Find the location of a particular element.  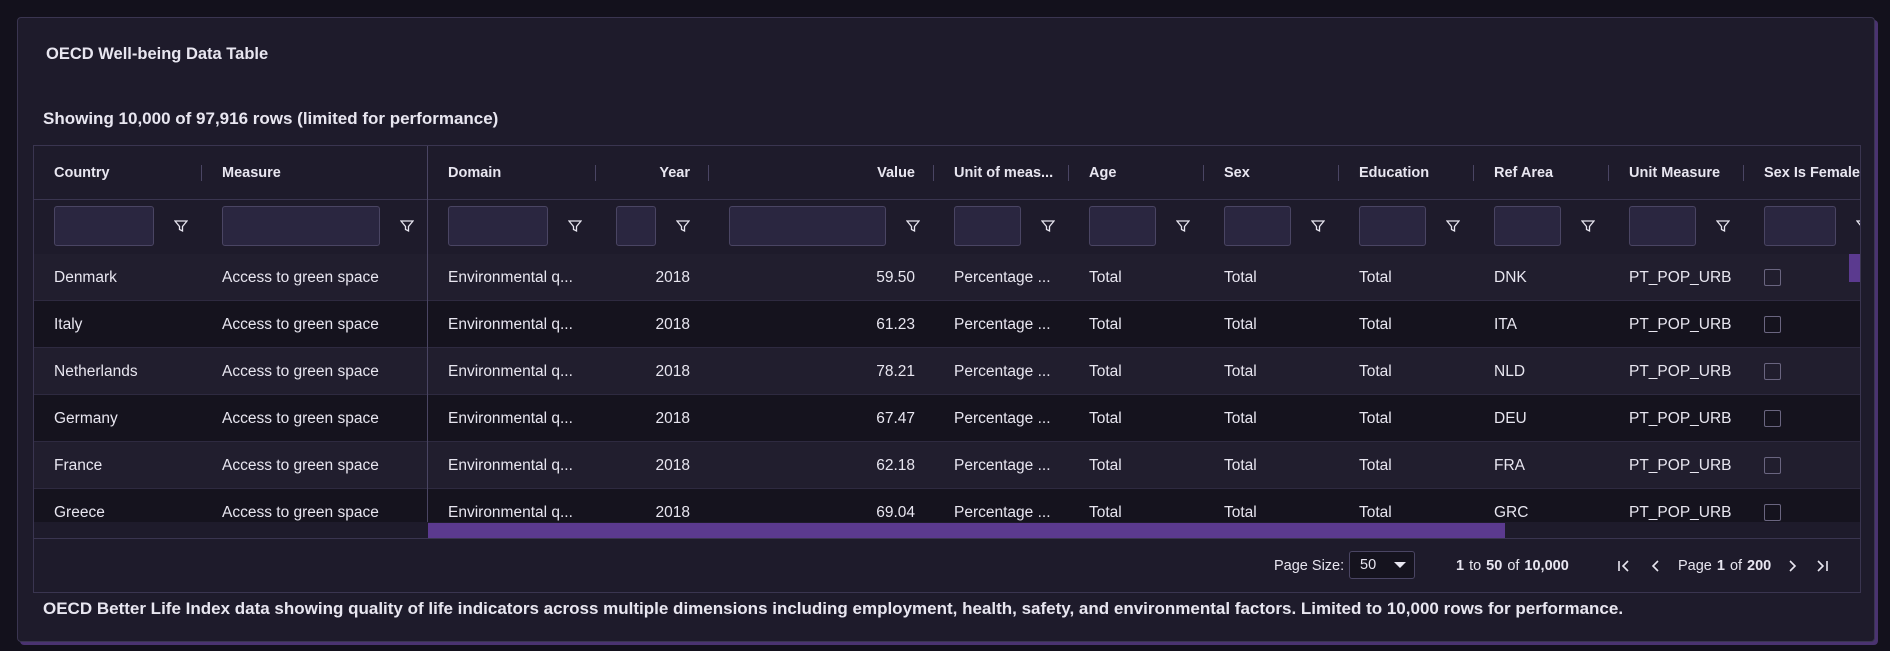

table-cell: ITA is located at coordinates (1505, 324).